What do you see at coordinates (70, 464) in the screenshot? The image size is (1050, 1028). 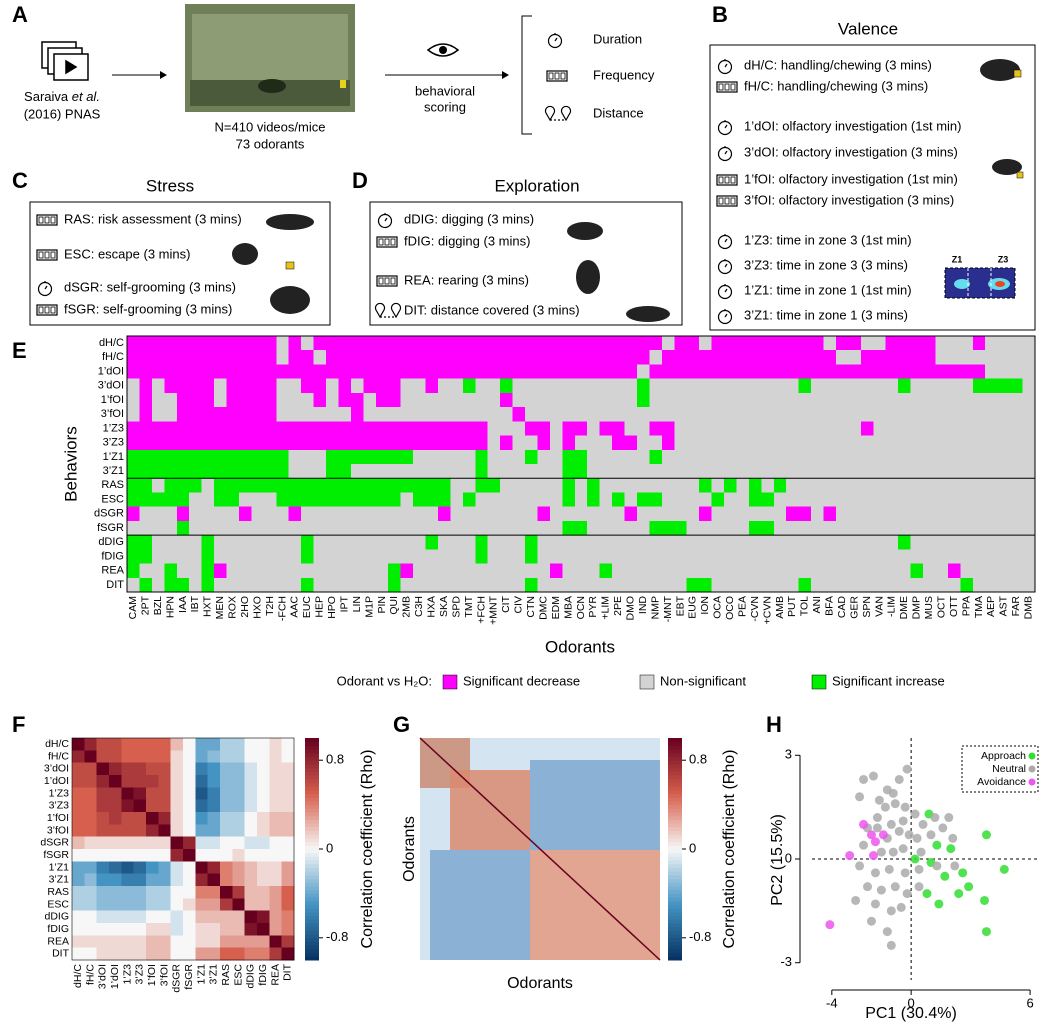 I see `y-axis-label: Behaviors` at bounding box center [70, 464].